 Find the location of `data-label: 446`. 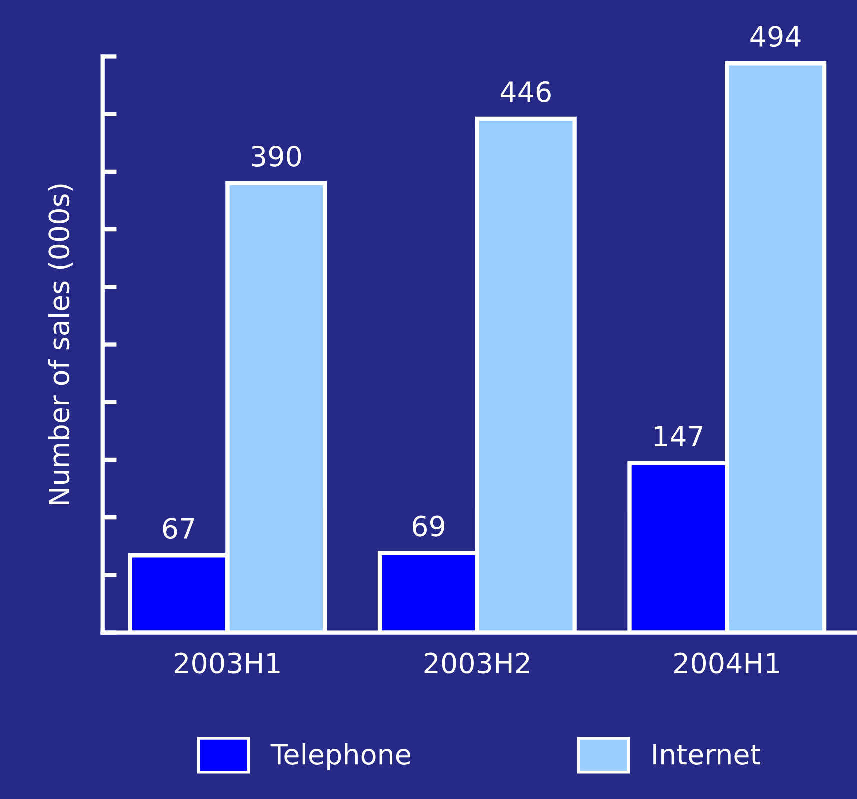

data-label: 446 is located at coordinates (525, 91).